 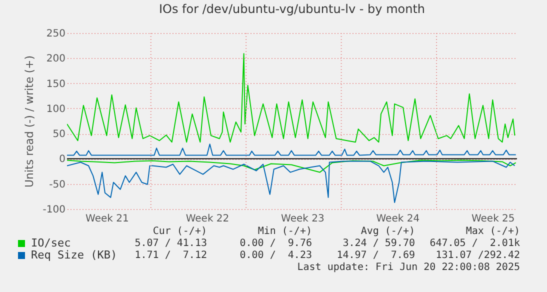 What do you see at coordinates (387, 232) in the screenshot?
I see `text: Avg (-/+)` at bounding box center [387, 232].